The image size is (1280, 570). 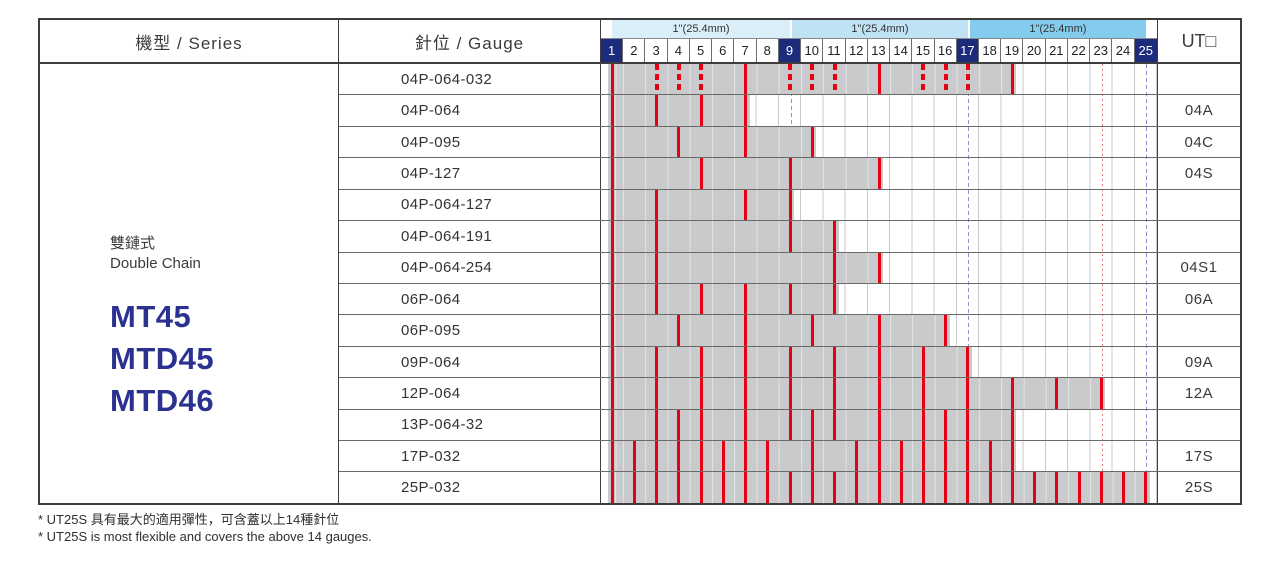 I want to click on column-number-11: 11, so click(x=834, y=50).